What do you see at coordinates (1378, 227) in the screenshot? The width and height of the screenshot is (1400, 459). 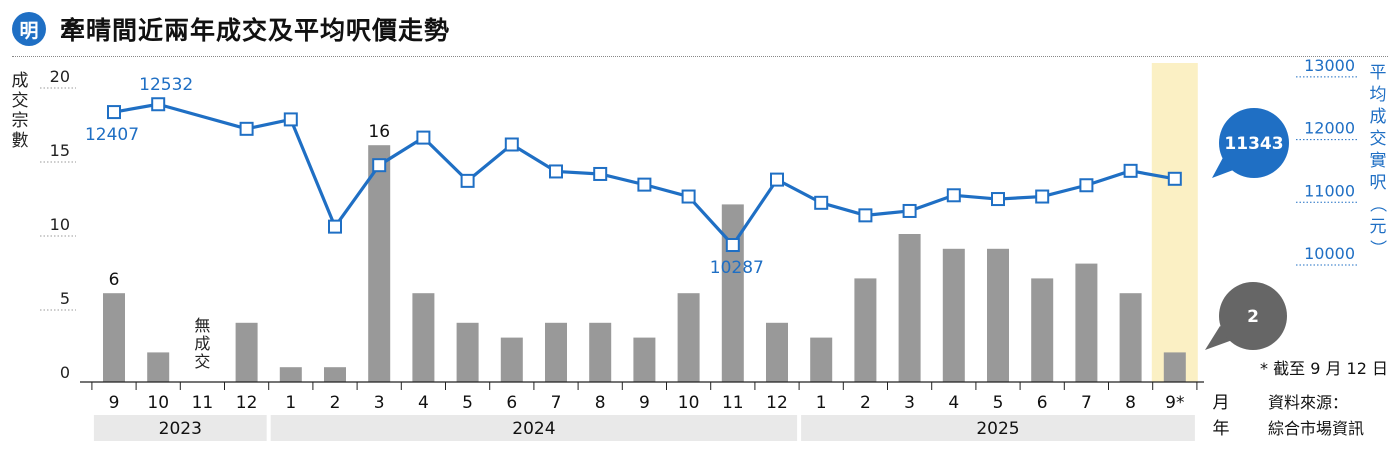 I see `right-axis-title-char: 元` at bounding box center [1378, 227].